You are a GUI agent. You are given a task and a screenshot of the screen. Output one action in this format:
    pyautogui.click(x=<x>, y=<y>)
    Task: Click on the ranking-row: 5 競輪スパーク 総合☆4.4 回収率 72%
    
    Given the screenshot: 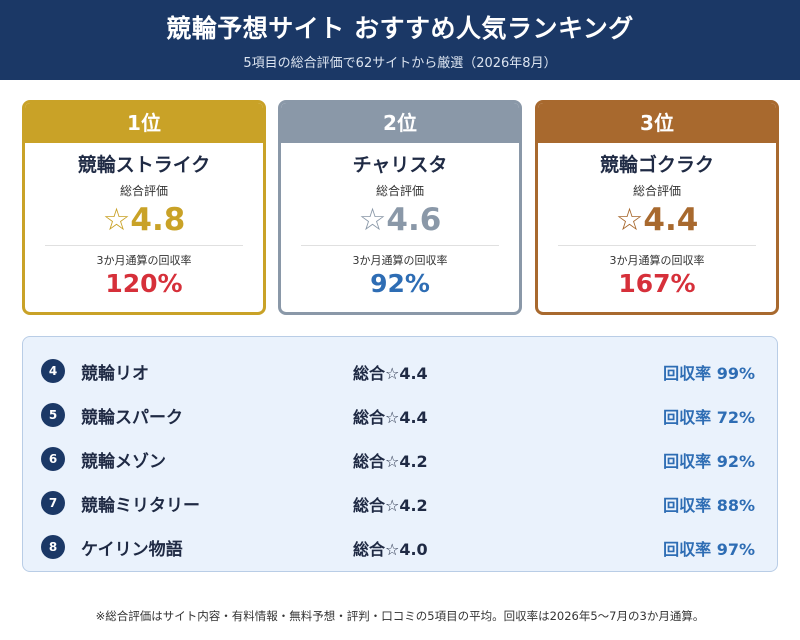 What is the action you would take?
    pyautogui.click(x=401, y=415)
    